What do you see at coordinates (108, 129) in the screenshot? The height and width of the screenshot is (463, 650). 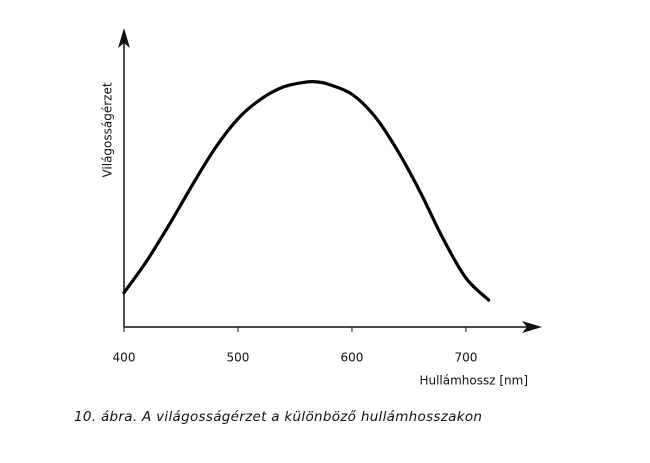 I see `y-axis-label: Világosságérzet` at bounding box center [108, 129].